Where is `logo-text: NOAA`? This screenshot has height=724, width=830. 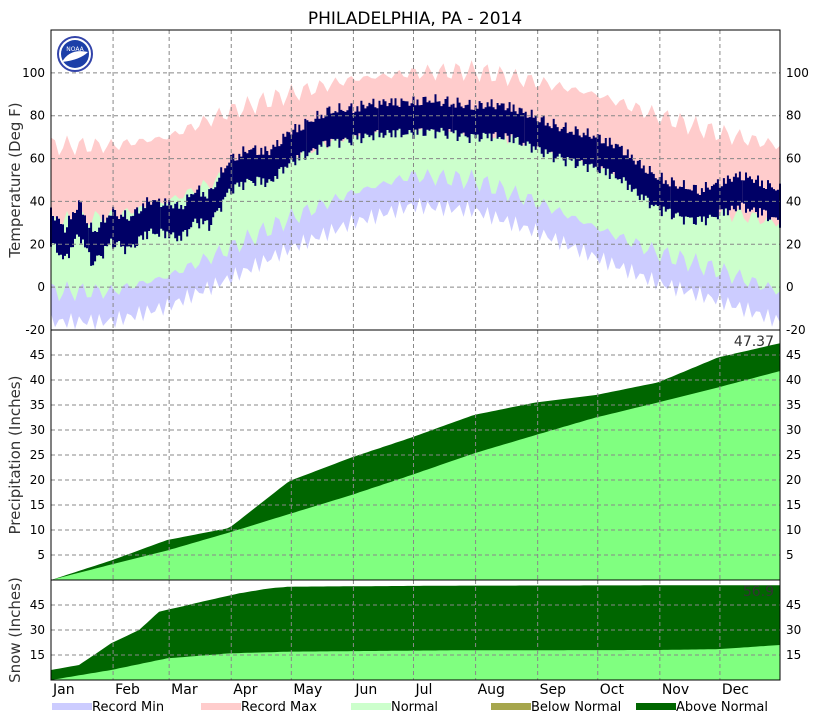
logo-text: NOAA is located at coordinates (75, 49).